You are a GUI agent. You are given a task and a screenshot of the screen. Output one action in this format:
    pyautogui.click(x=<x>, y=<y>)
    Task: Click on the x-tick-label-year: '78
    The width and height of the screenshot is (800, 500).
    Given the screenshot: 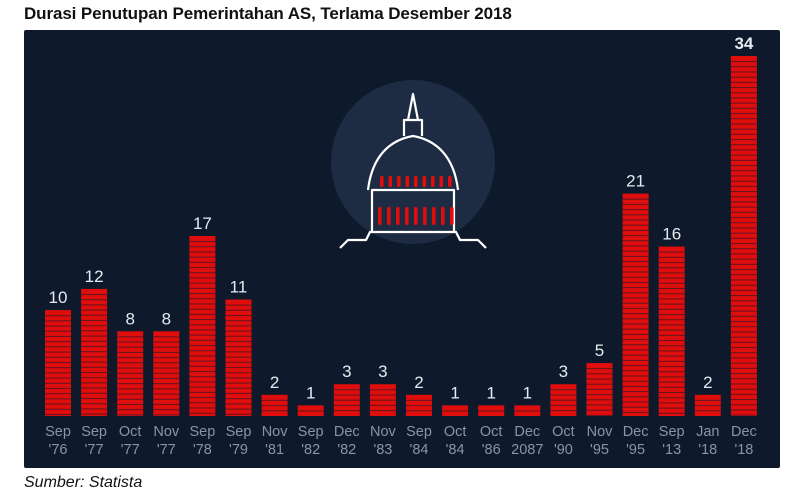 What is the action you would take?
    pyautogui.click(x=202, y=450)
    